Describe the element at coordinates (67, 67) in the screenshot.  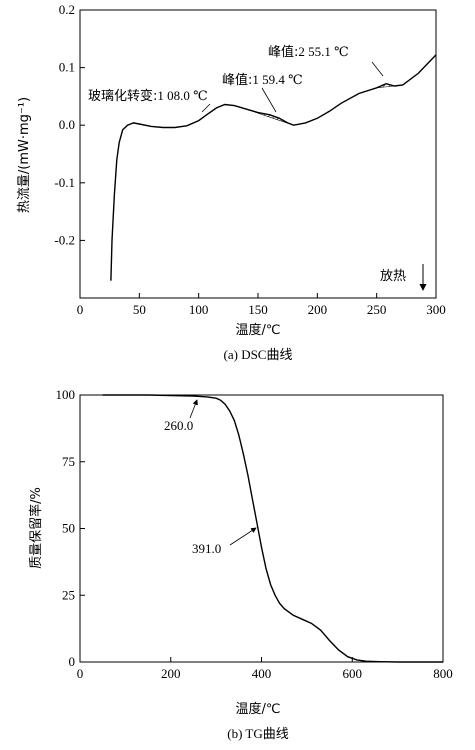
I see `dsc-y-tick-label: 0.1` at that location.